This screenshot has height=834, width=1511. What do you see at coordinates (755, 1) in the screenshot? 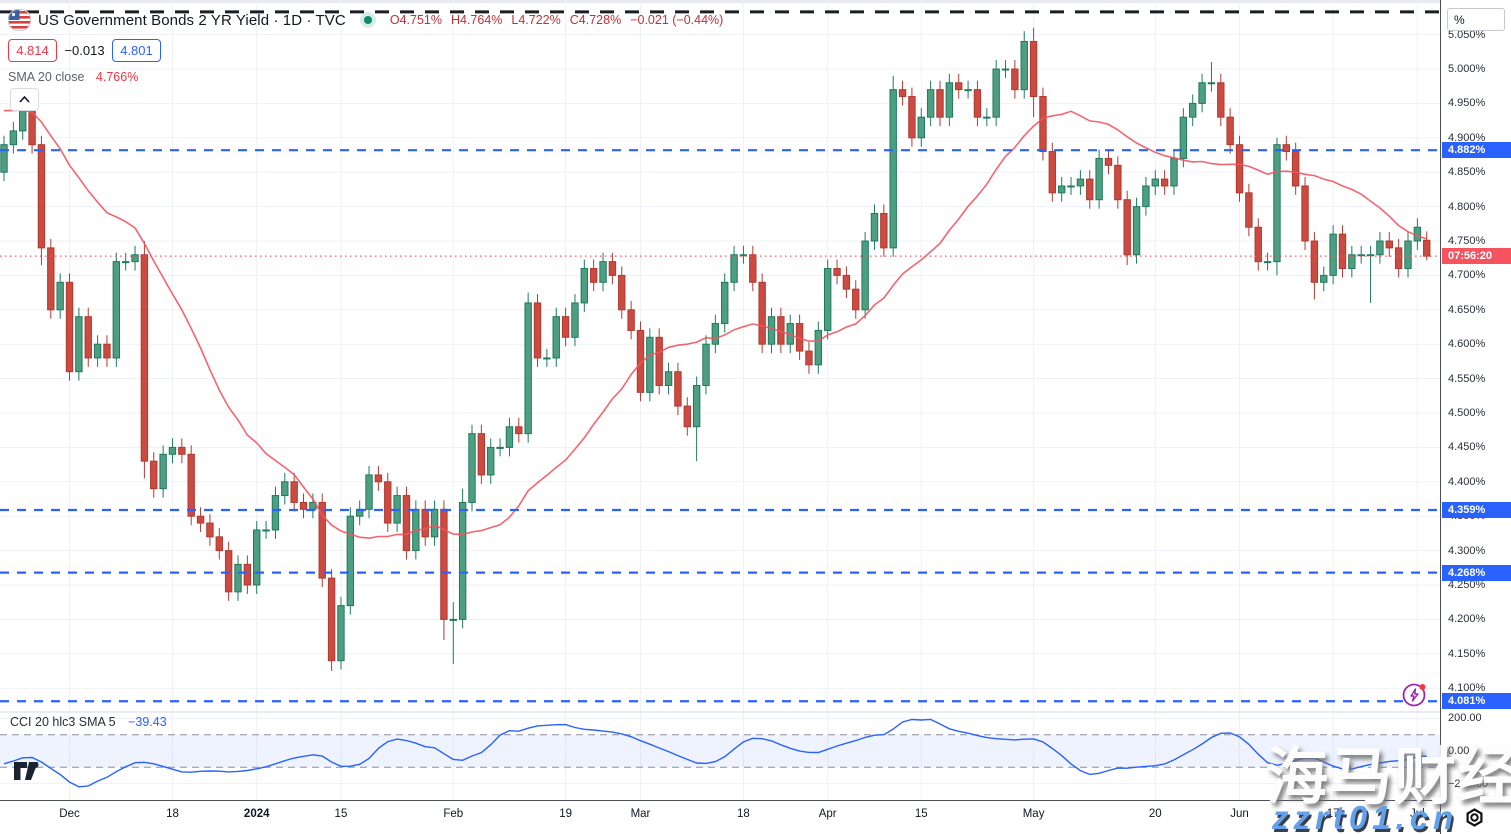
I see `top-edge-strip` at bounding box center [755, 1].